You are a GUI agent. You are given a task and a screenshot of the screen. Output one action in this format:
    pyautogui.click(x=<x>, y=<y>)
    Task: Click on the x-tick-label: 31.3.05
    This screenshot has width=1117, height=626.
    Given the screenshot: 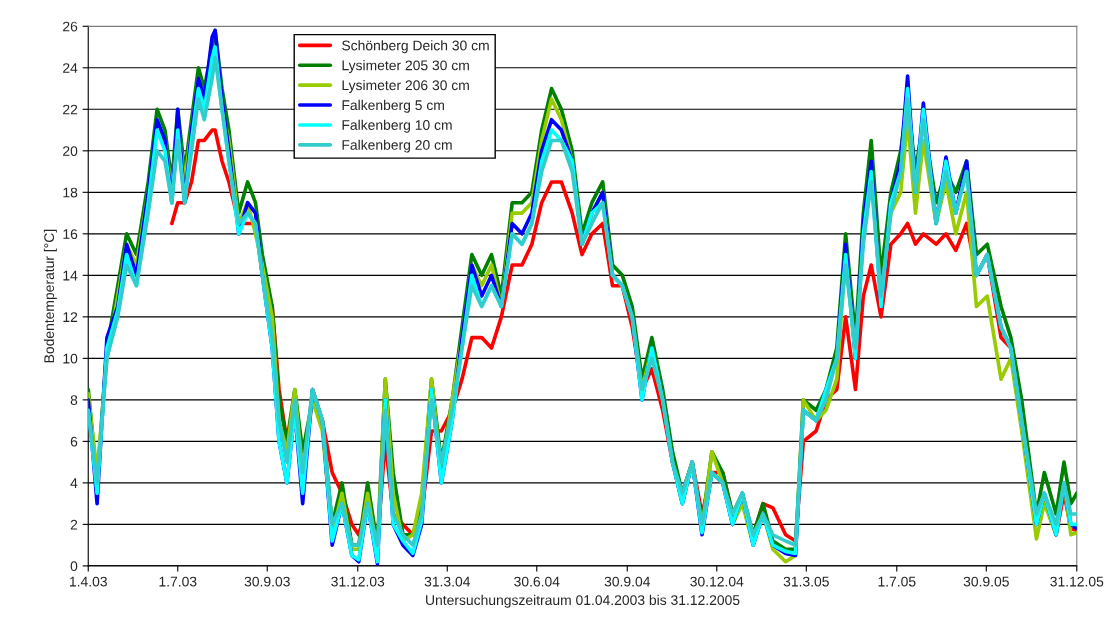 What is the action you would take?
    pyautogui.click(x=806, y=581)
    